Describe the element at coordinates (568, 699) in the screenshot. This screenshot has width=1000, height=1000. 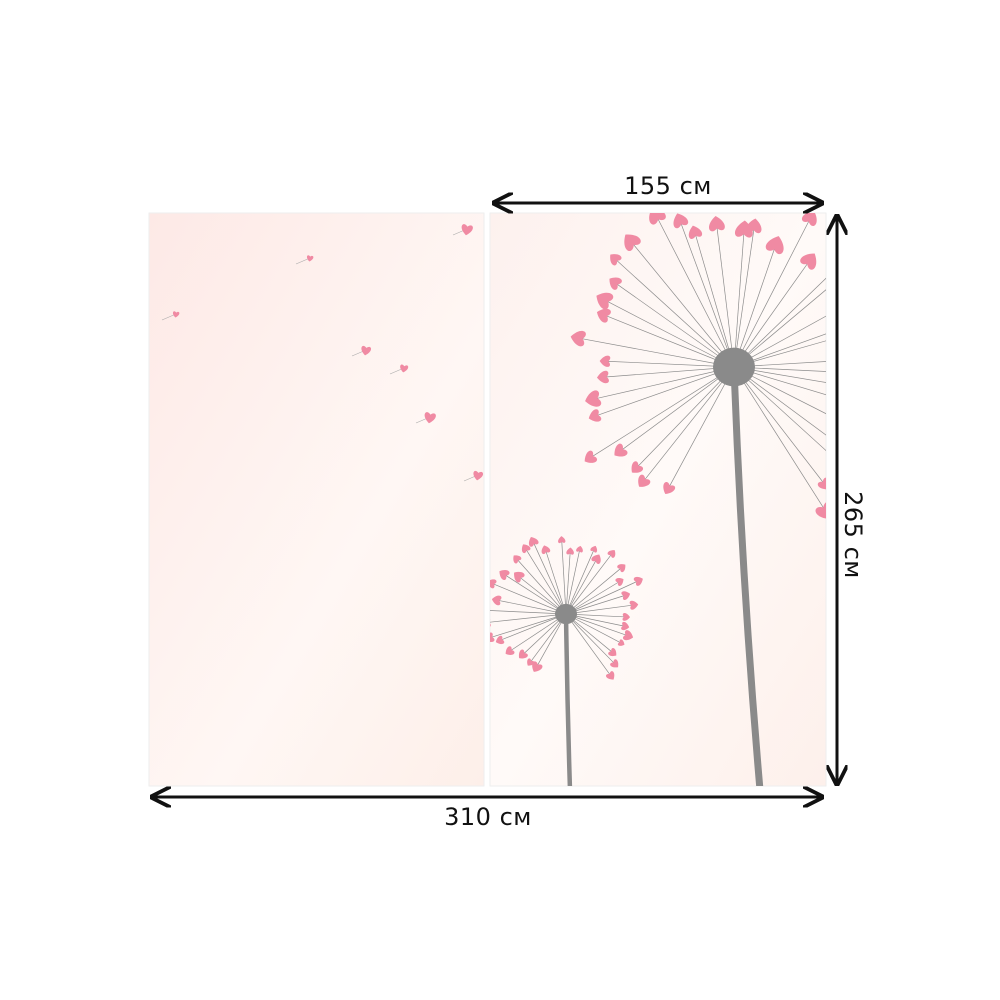
I see `dandelion-stem` at that location.